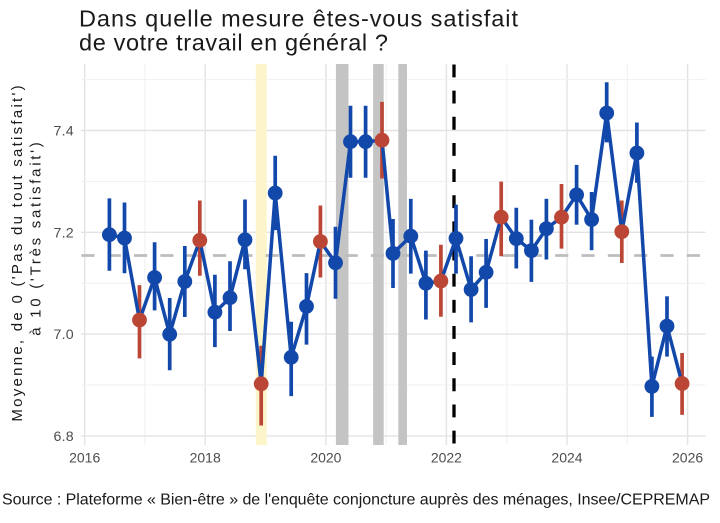 This screenshot has width=720, height=523. Describe the element at coordinates (64, 335) in the screenshot. I see `svg-text: 7.0` at that location.